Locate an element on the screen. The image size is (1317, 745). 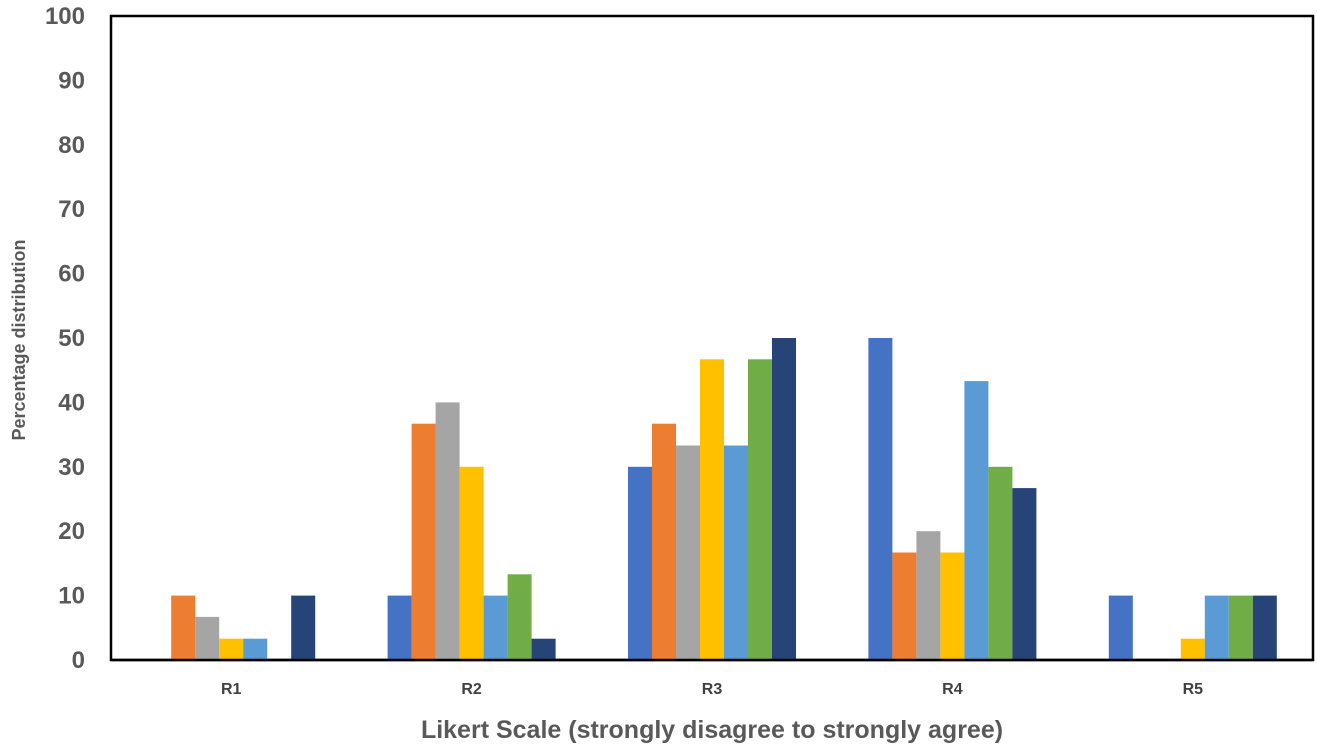
x-tick-label: R3 is located at coordinates (712, 689).